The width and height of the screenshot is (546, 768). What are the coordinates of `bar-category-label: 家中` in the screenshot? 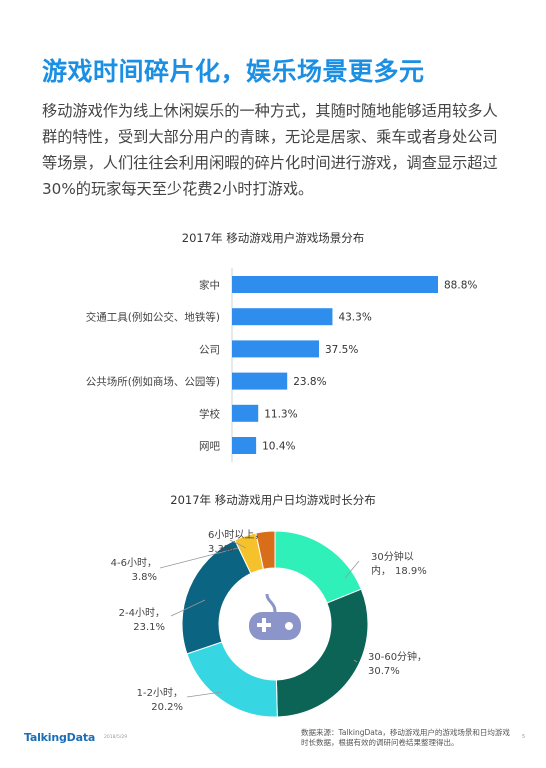 It's located at (209, 285).